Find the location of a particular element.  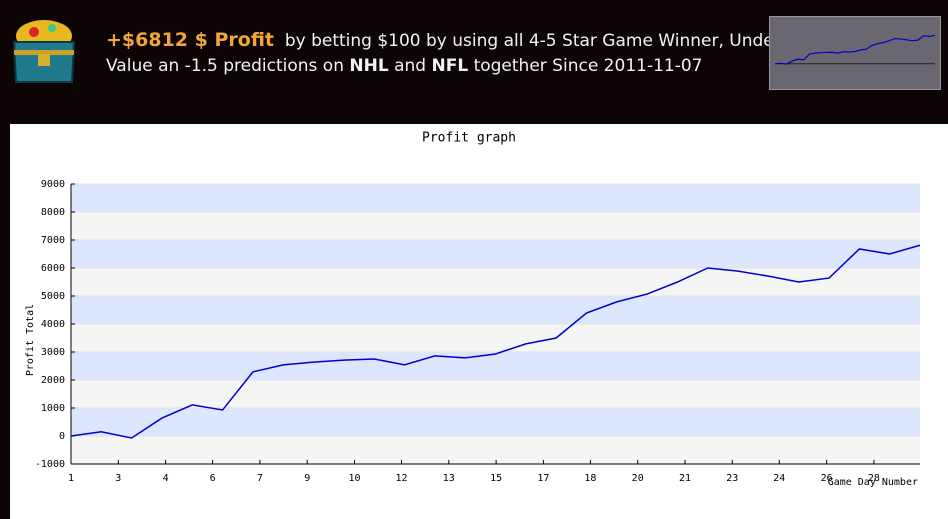

y-tick-label: 8000 is located at coordinates (53, 212).